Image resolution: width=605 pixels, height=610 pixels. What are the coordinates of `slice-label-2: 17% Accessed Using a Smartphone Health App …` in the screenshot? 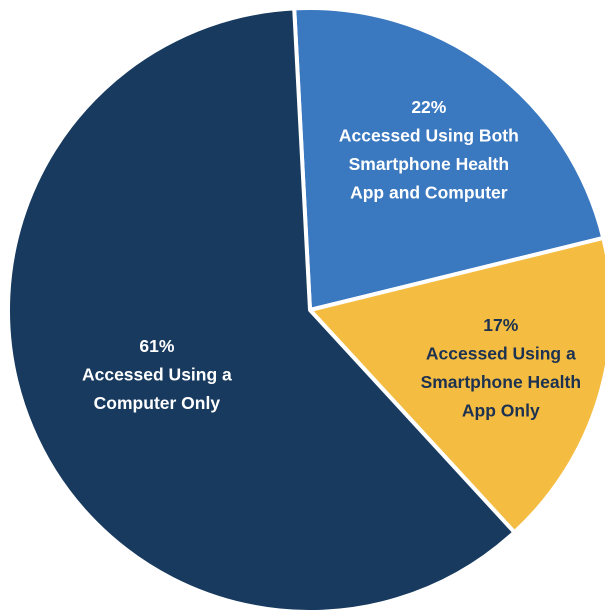 It's located at (501, 368).